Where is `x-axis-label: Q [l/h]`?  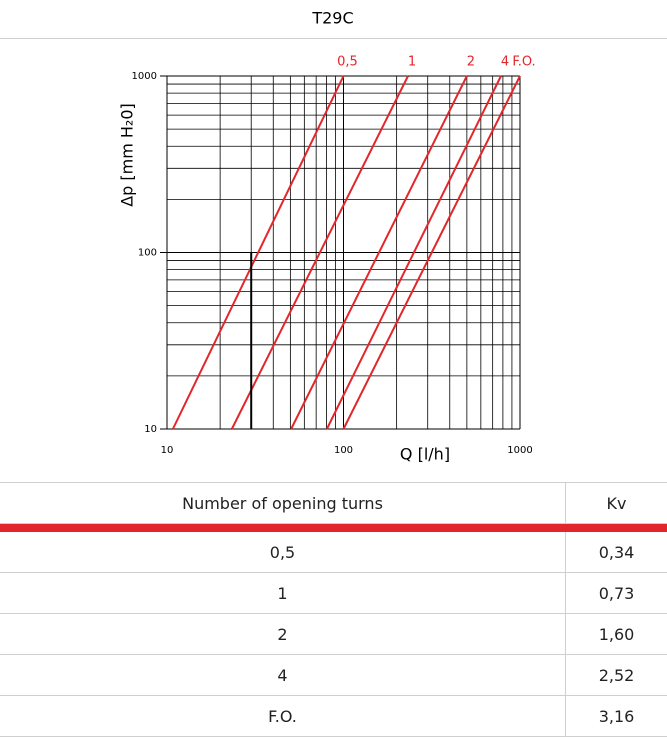 x-axis-label: Q [l/h] is located at coordinates (425, 454).